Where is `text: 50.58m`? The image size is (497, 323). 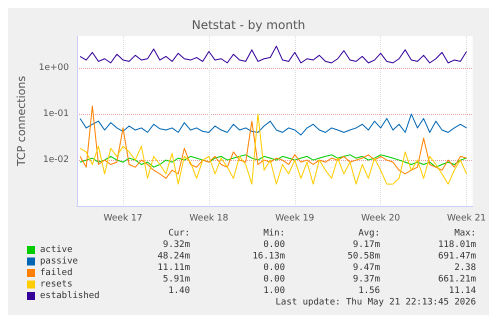 text: 50.58m is located at coordinates (363, 257).